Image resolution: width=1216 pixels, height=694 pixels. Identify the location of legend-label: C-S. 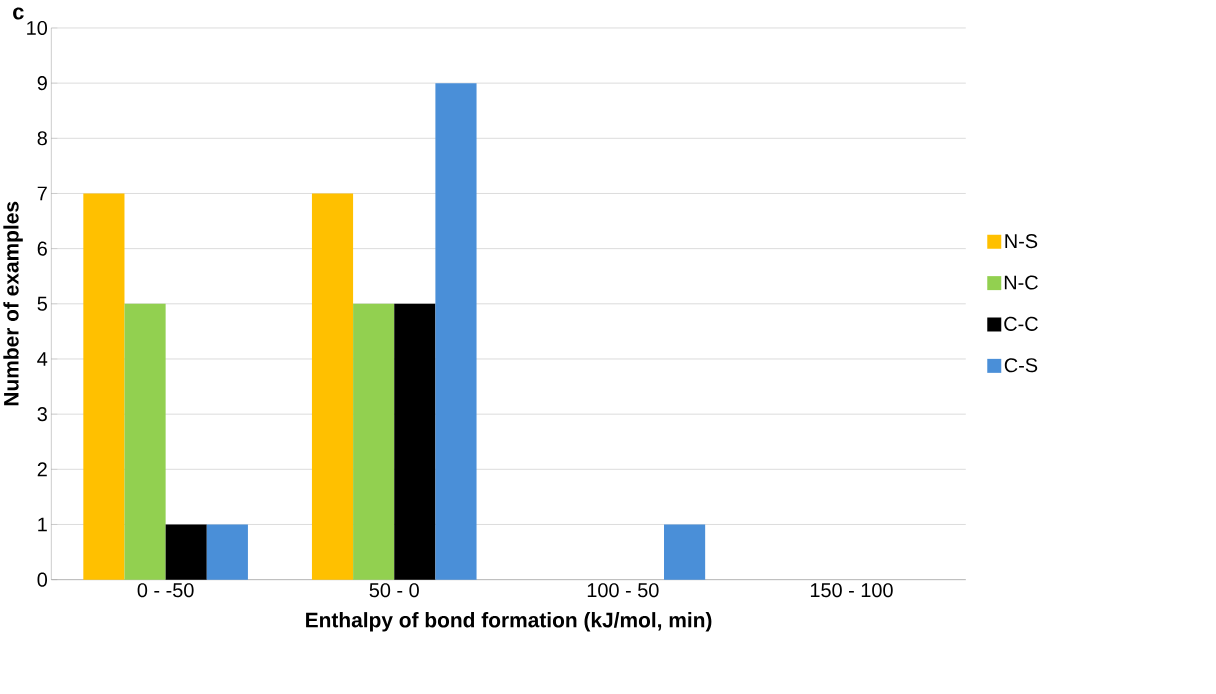
(1021, 365).